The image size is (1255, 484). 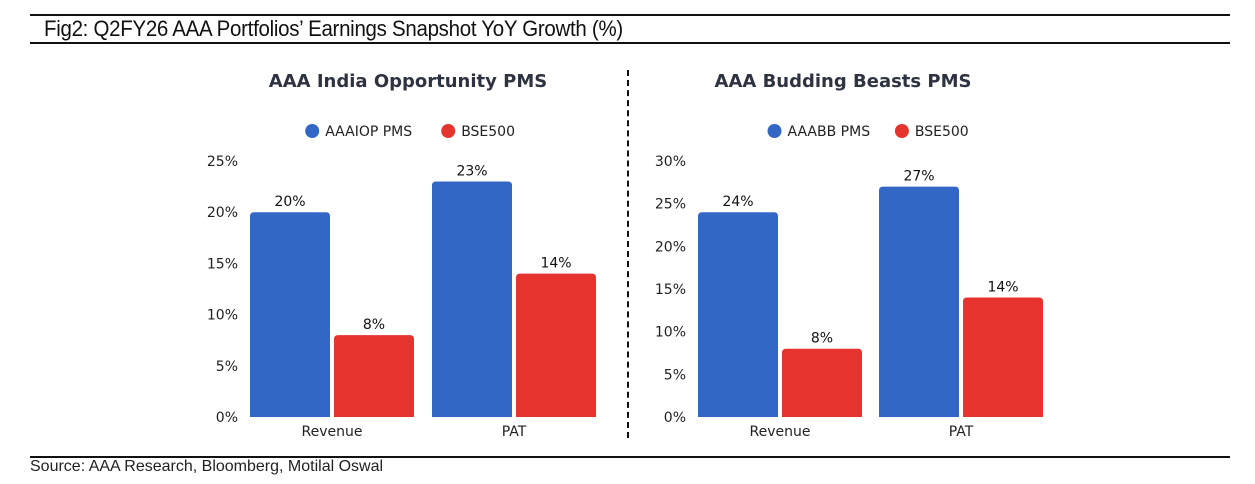 What do you see at coordinates (368, 132) in the screenshot?
I see `legend-label: AAAIOP PMS` at bounding box center [368, 132].